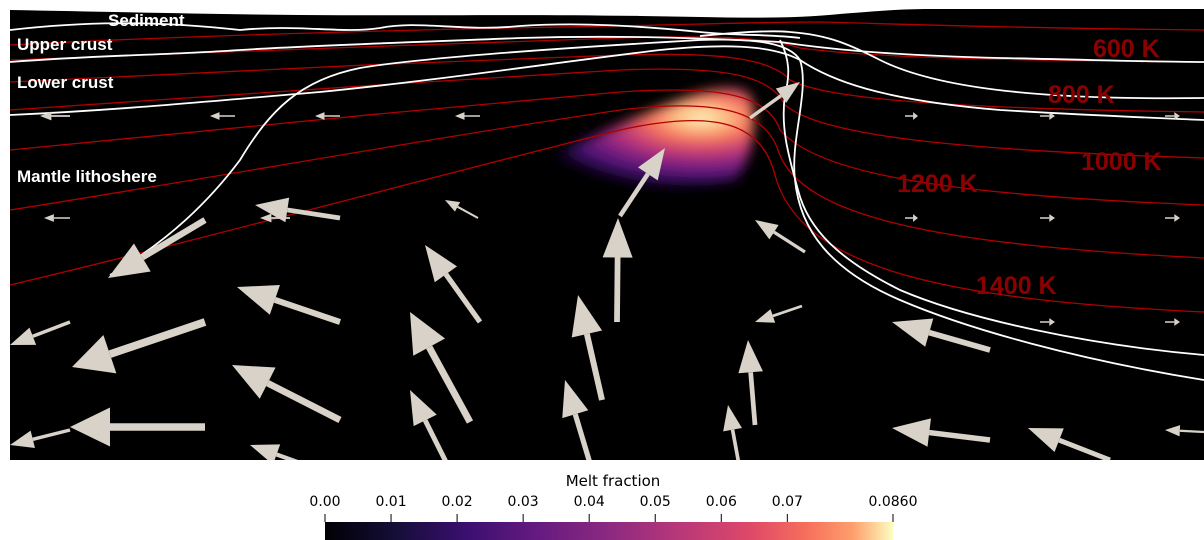 This screenshot has height=540, width=1204. I want to click on colorbar-tick-label: 0.05, so click(655, 502).